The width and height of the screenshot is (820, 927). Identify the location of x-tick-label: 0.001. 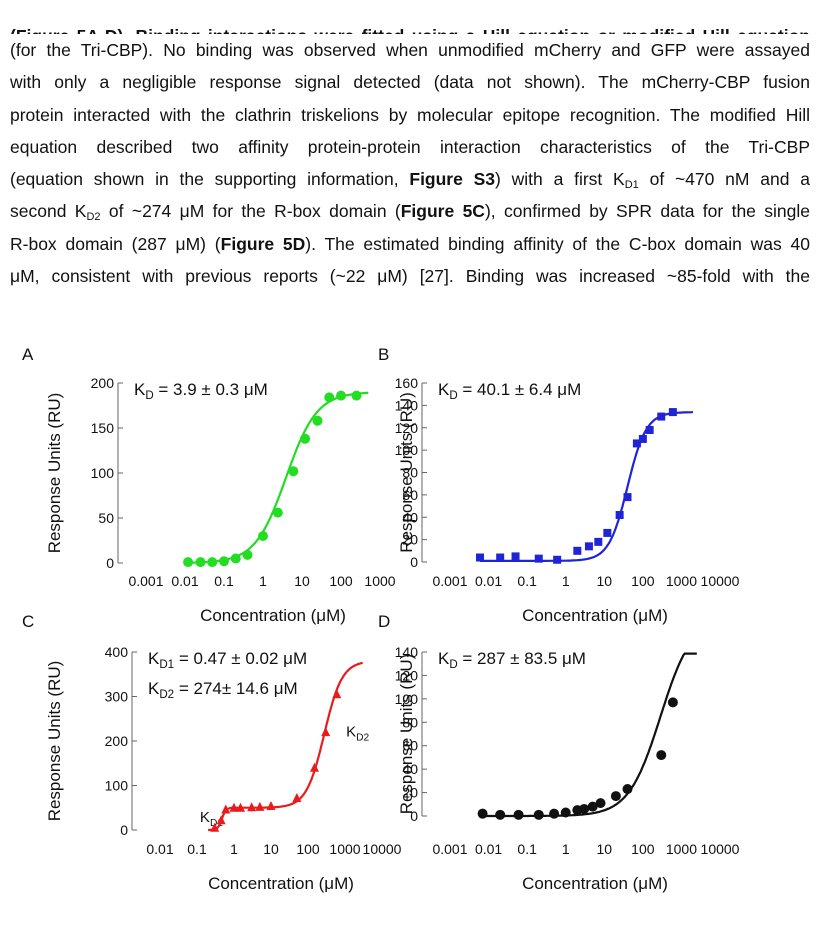
(145, 581).